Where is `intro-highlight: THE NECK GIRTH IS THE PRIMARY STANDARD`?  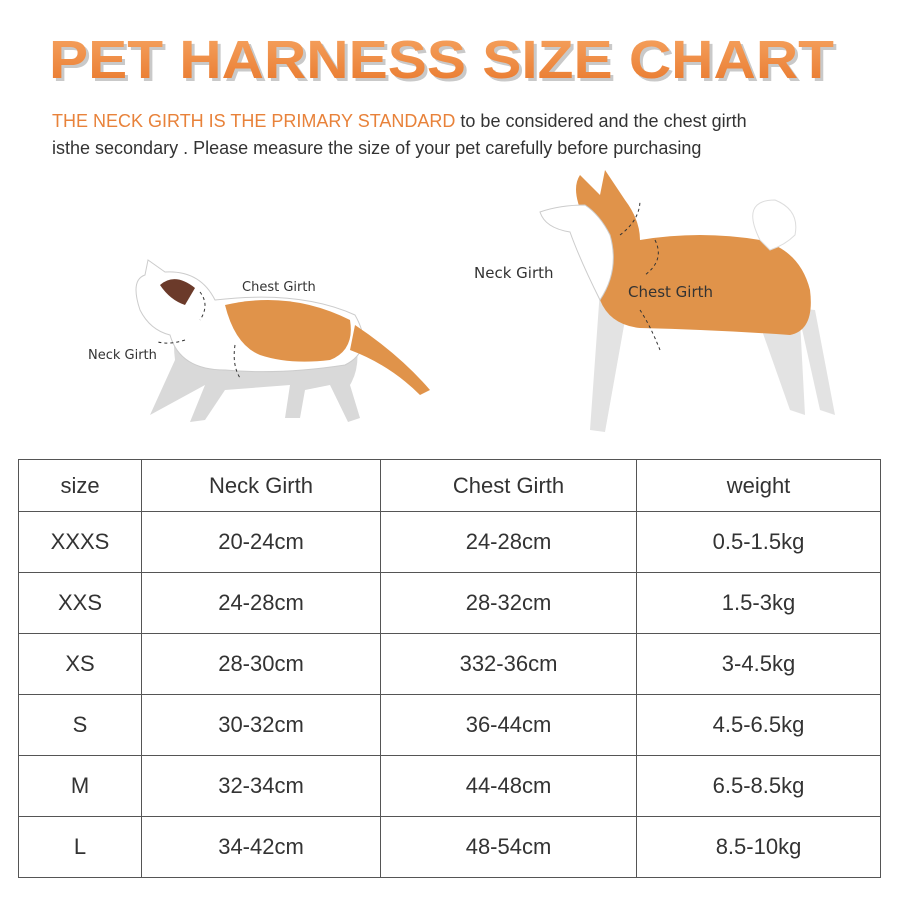 intro-highlight: THE NECK GIRTH IS THE PRIMARY STANDARD is located at coordinates (254, 121).